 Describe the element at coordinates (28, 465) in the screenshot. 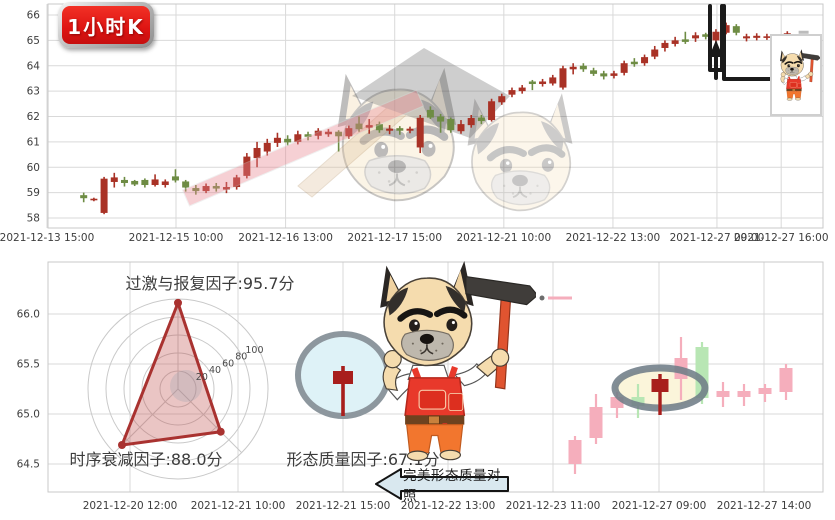

I see `axis-tick-label: 64.5` at that location.